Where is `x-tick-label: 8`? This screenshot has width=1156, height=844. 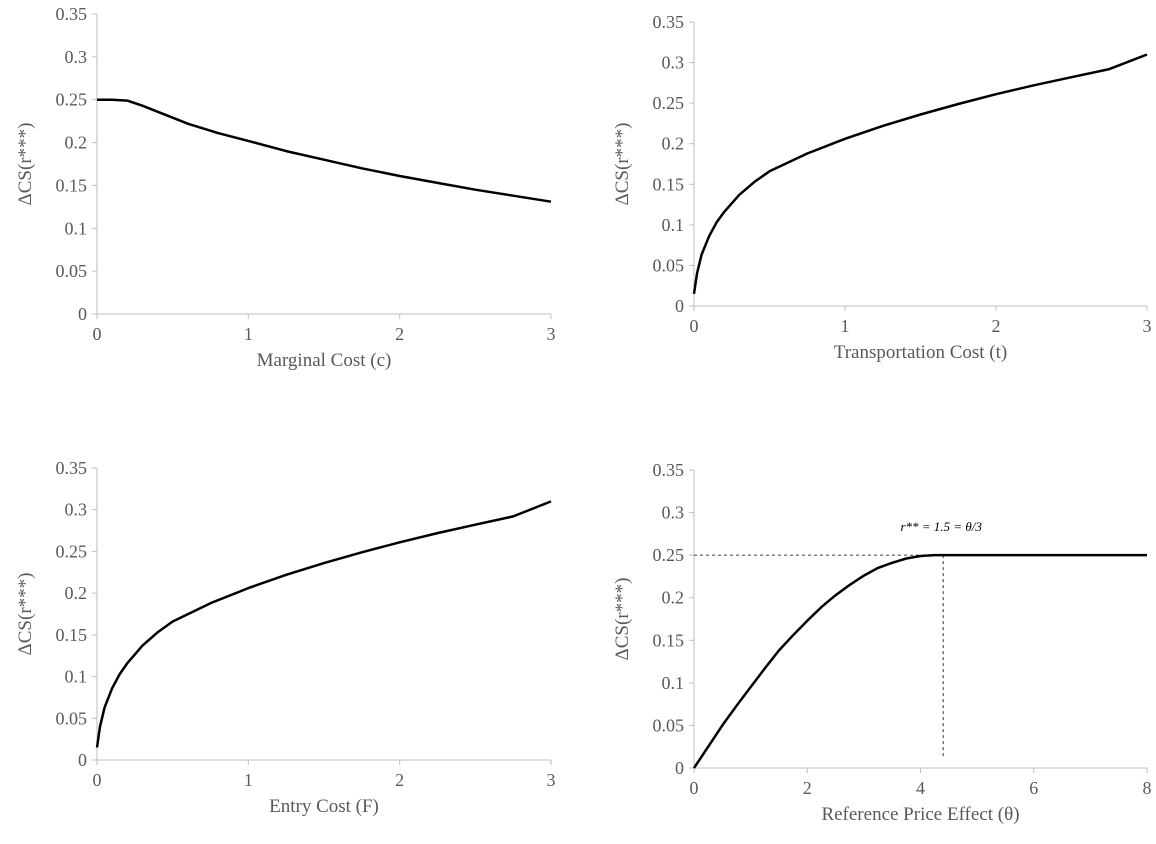 x-tick-label: 8 is located at coordinates (1147, 788).